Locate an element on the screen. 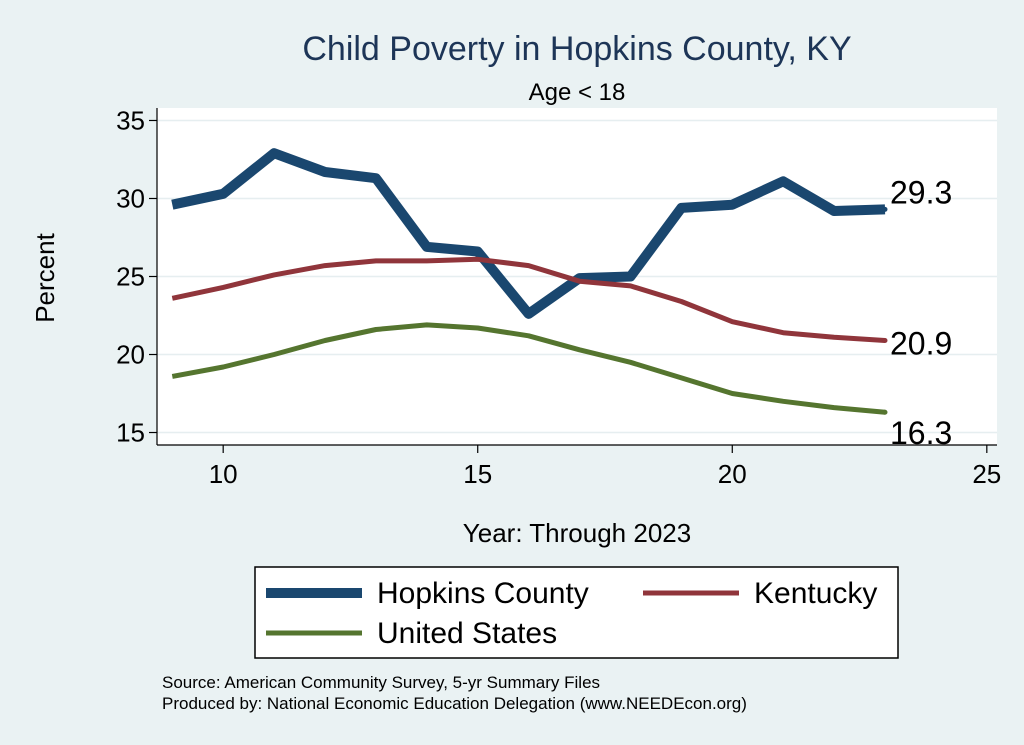 Image resolution: width=1024 pixels, height=745 pixels. end-label-kentucky: 20.9 is located at coordinates (921, 343).